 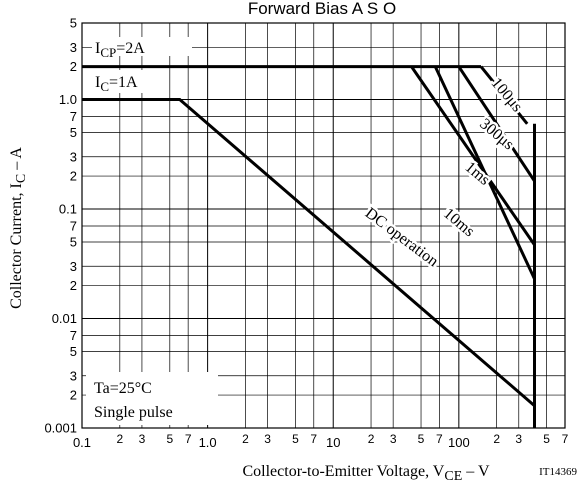 What do you see at coordinates (208, 442) in the screenshot?
I see `x-tick-label: 1.0` at bounding box center [208, 442].